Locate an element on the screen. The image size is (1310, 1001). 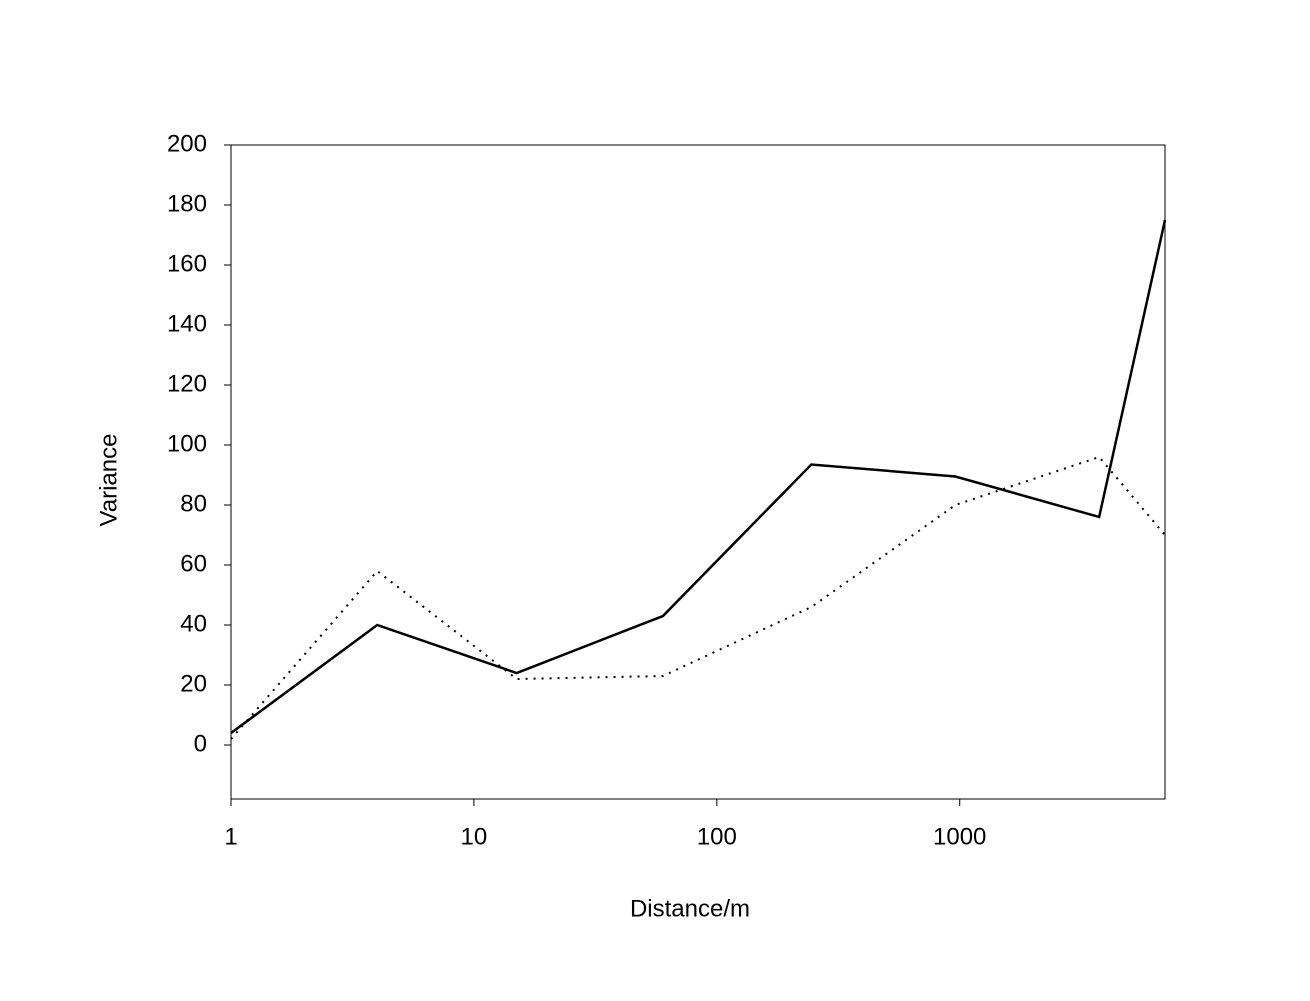
y-tick-label: 180 is located at coordinates (187, 203).